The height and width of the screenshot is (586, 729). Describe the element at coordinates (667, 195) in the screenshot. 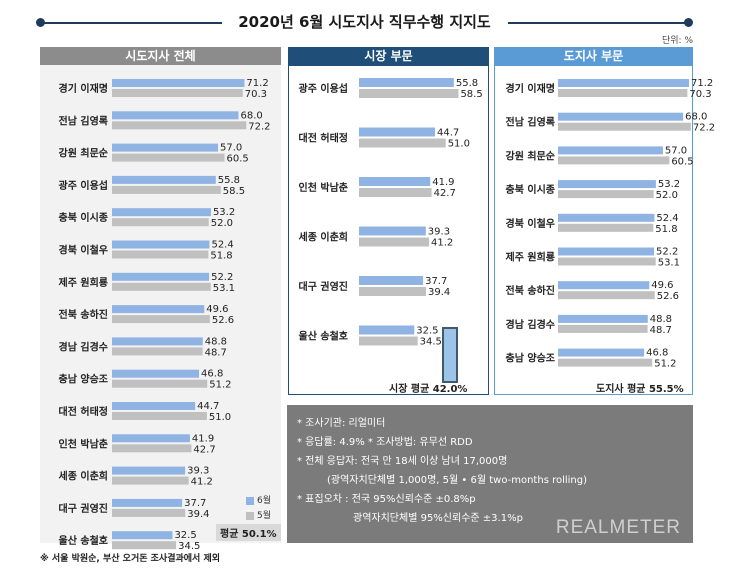

I see `governor-value-may: 52.0` at that location.